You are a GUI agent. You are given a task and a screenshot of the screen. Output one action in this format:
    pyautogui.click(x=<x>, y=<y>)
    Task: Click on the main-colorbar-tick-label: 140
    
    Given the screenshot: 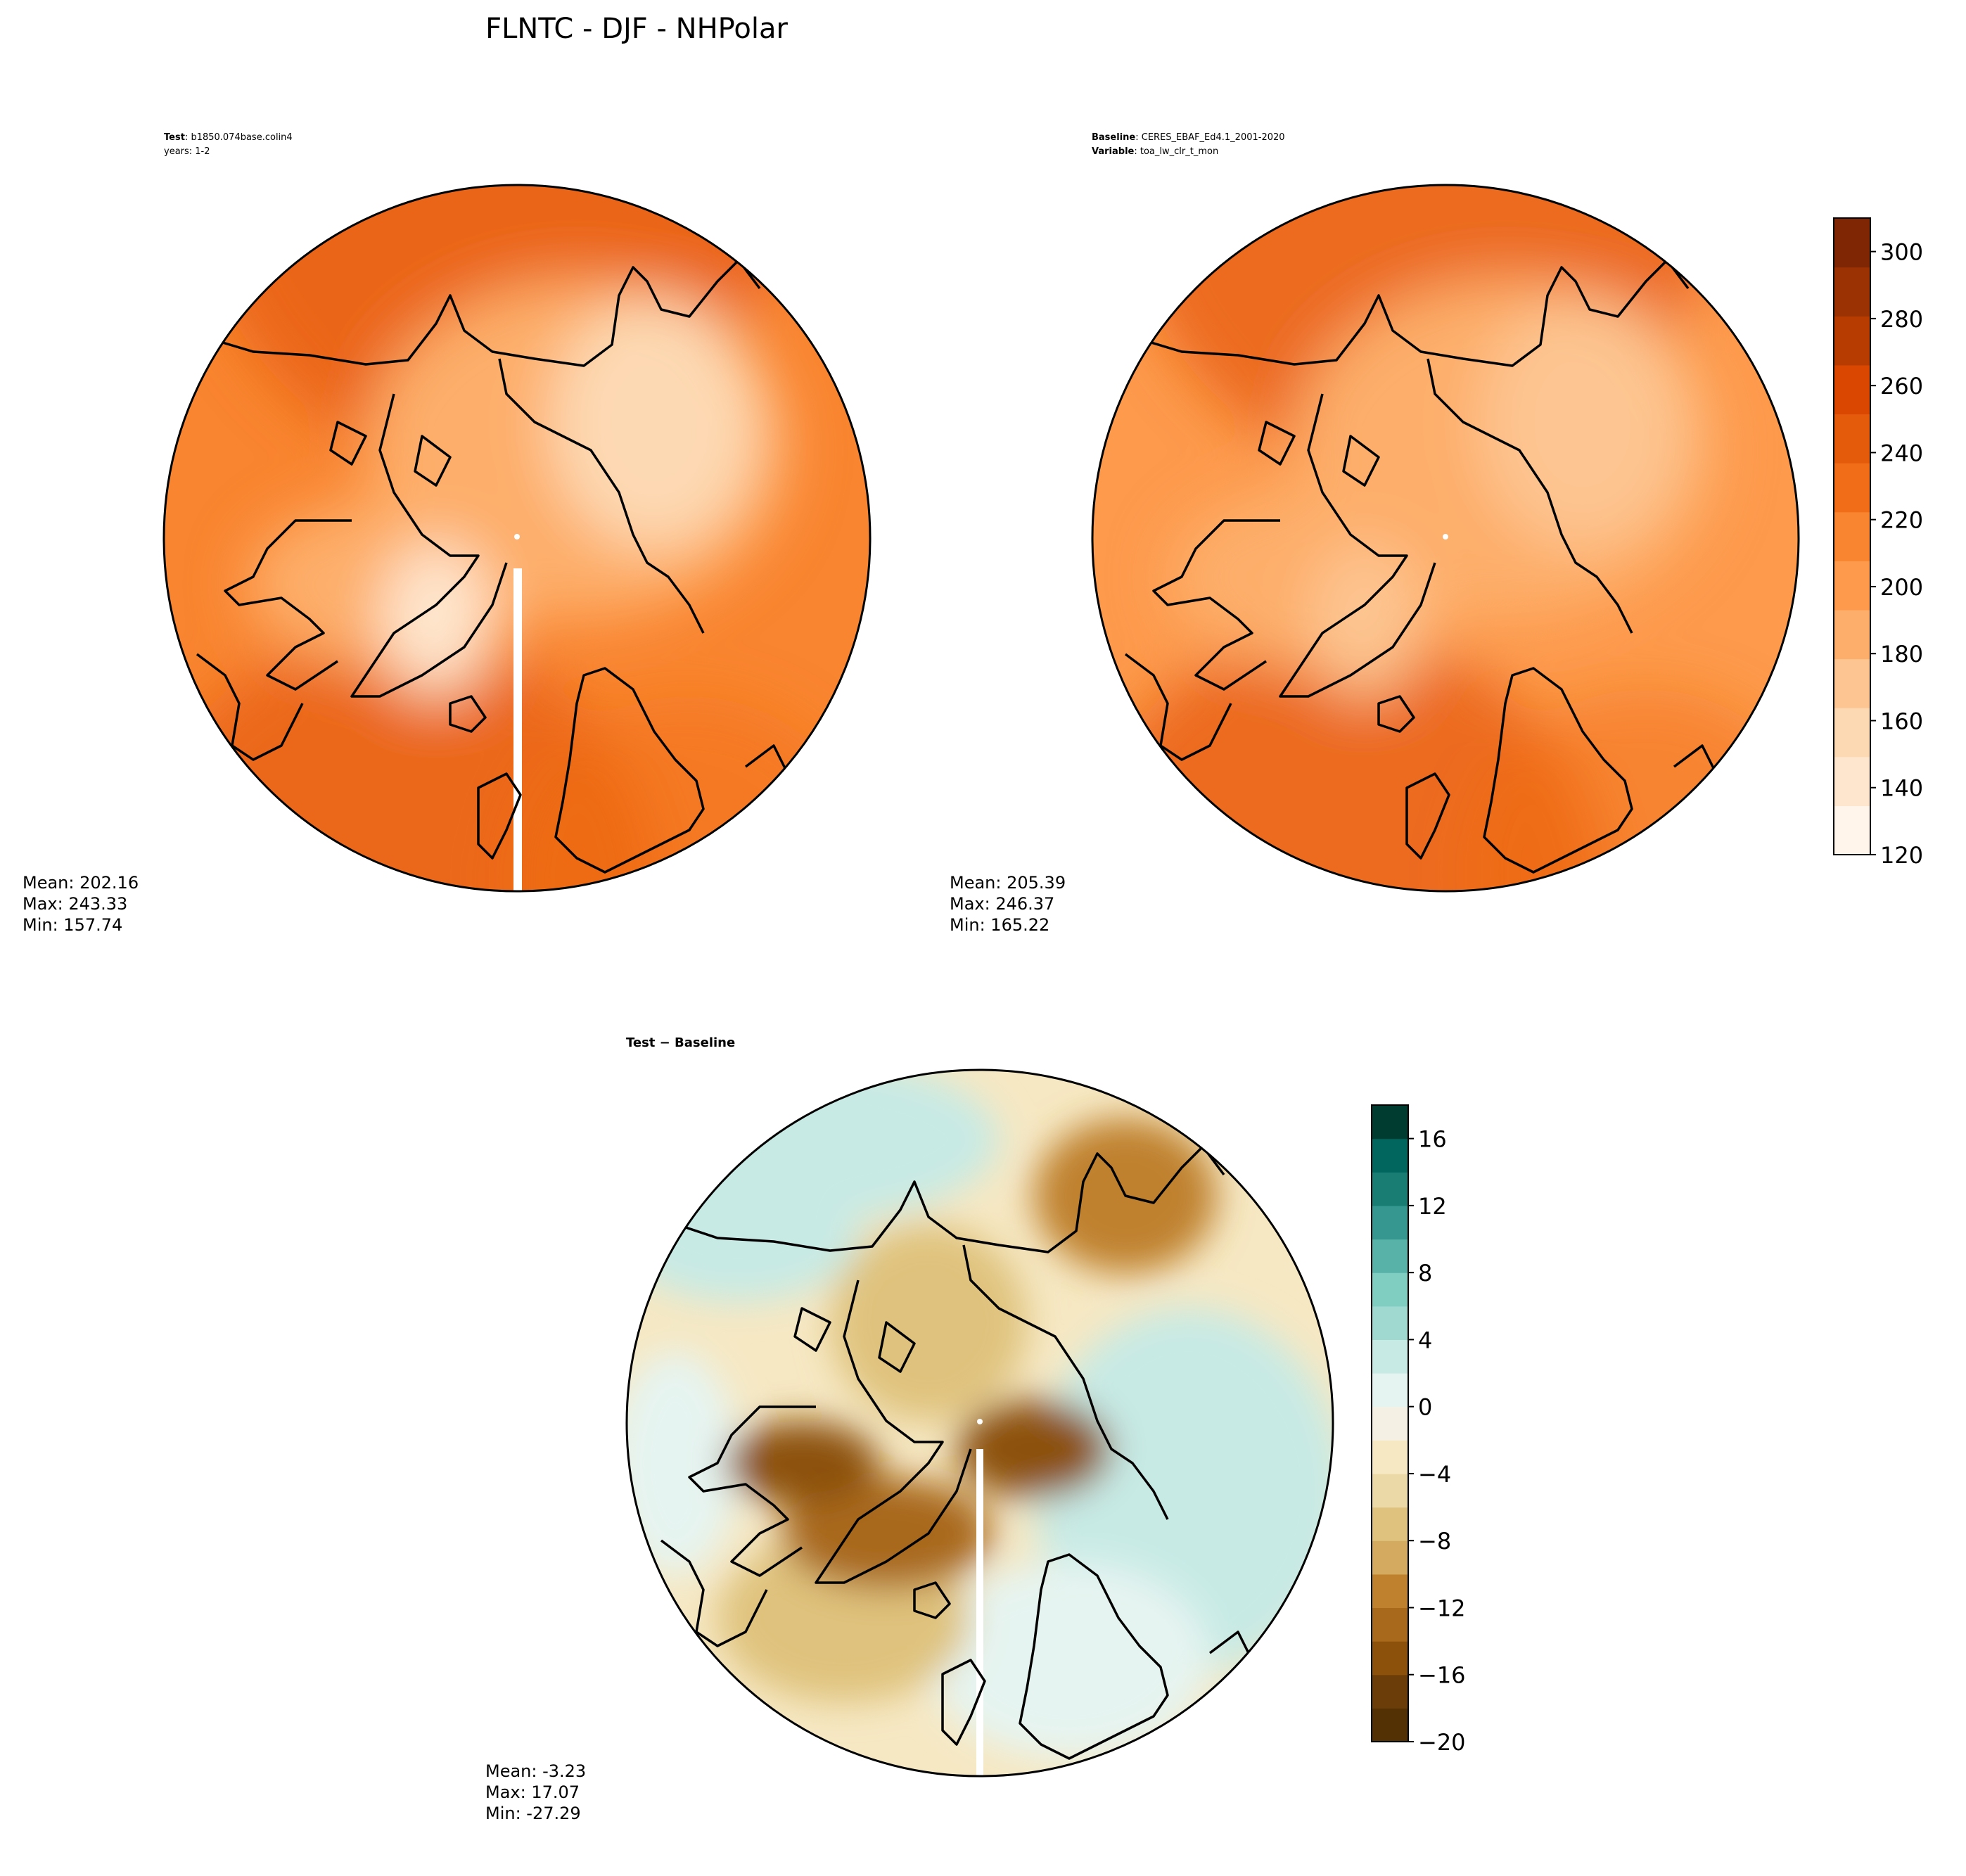 What is the action you would take?
    pyautogui.click(x=1901, y=788)
    